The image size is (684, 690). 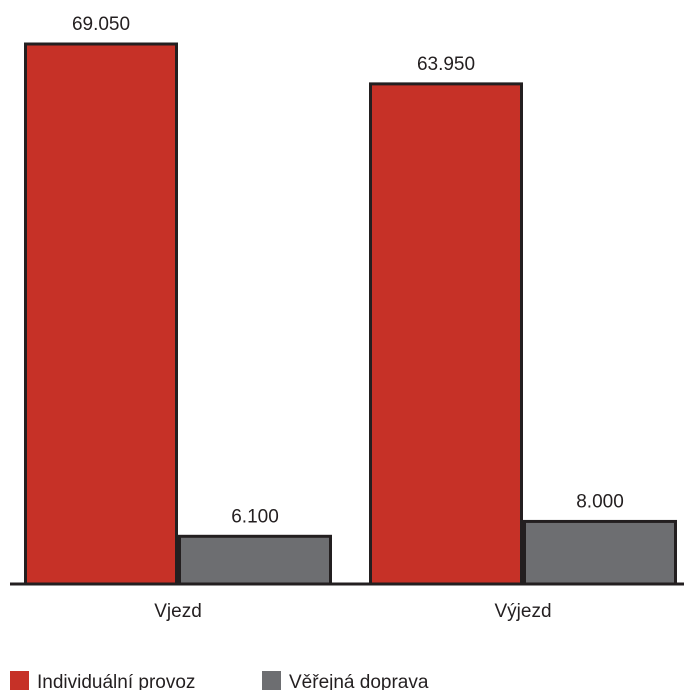 What do you see at coordinates (255, 516) in the screenshot?
I see `data-label-0-1: 6.100` at bounding box center [255, 516].